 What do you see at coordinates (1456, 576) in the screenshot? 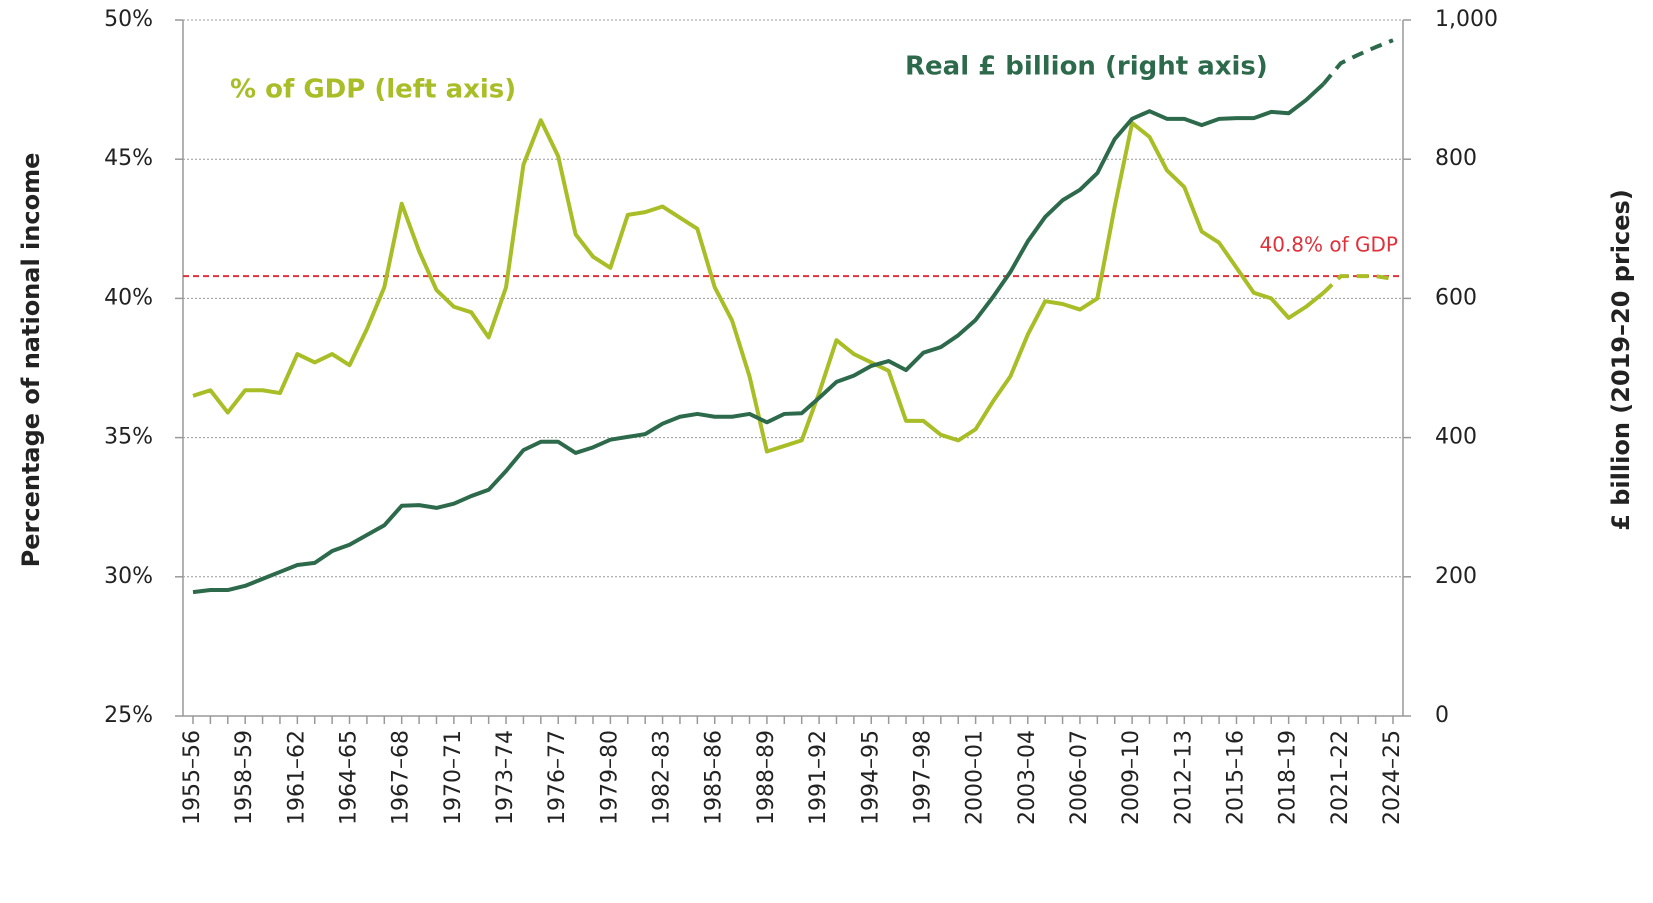
I see `y2-tick-label: 200` at bounding box center [1456, 576].